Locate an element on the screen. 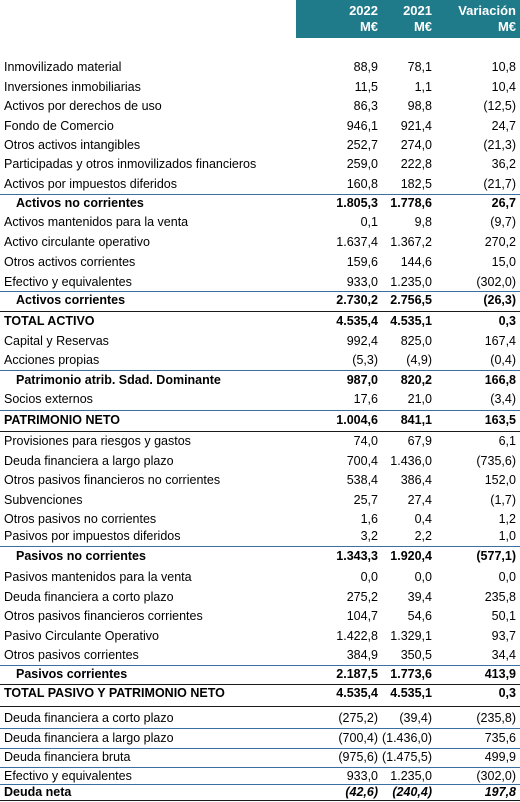 This screenshot has height=802, width=520. row-value: 10,4 is located at coordinates (503, 87).